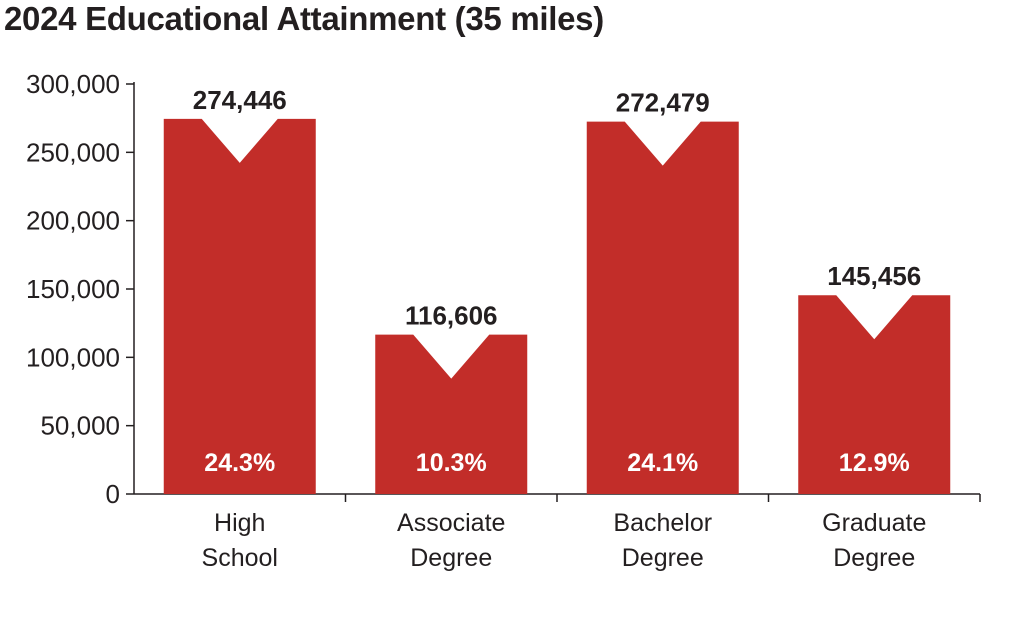  Describe the element at coordinates (80, 426) in the screenshot. I see `y-tick-label: 50,000` at that location.